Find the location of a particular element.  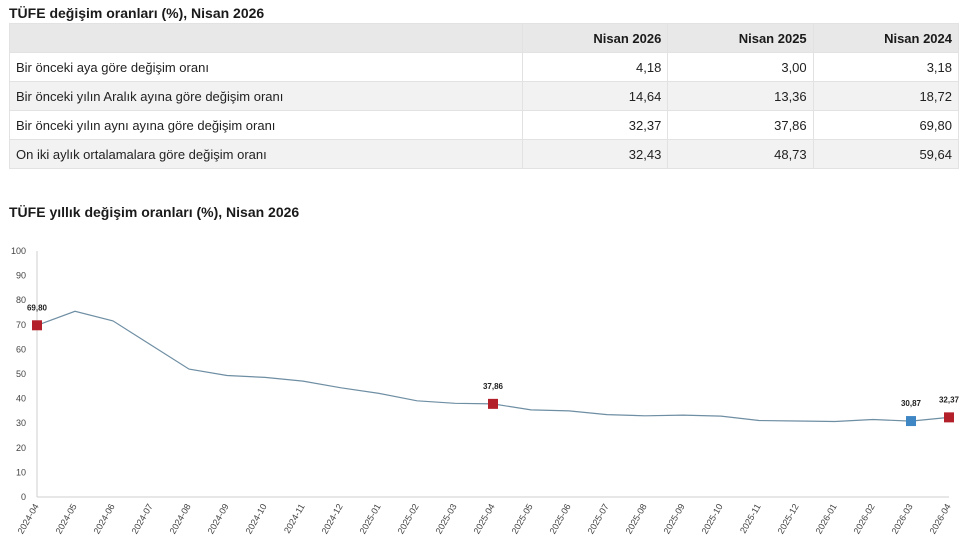

table-header-row: Nisan 2026 Nisan 2025 Nisan 2024 is located at coordinates (484, 38).